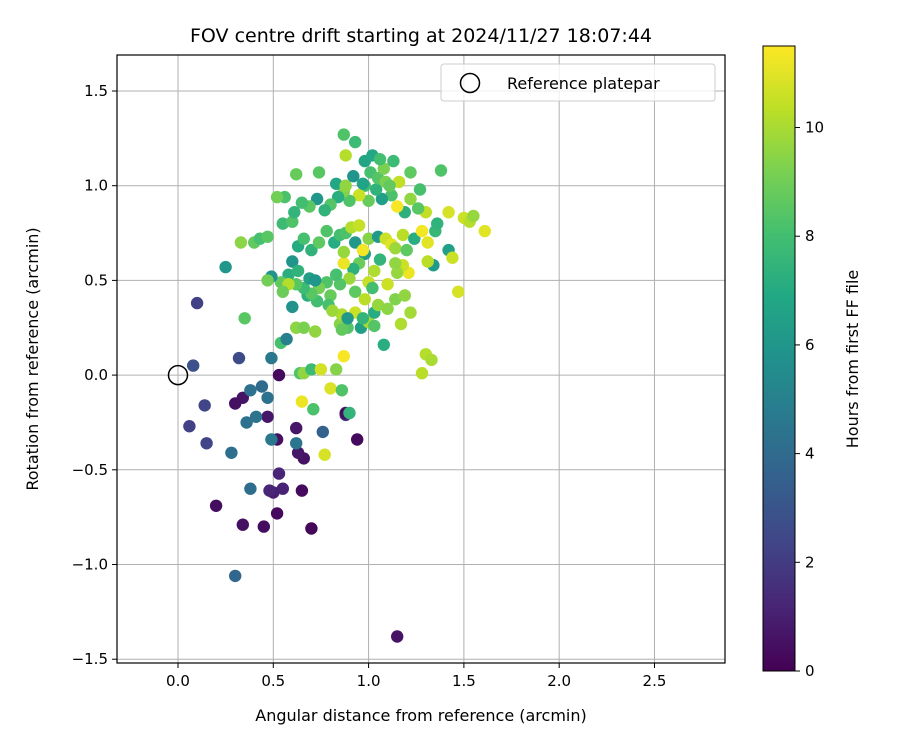 This screenshot has height=750, width=900. Describe the element at coordinates (809, 399) in the screenshot. I see `colorbar-ticks: 0 2 4 6 8 10` at that location.